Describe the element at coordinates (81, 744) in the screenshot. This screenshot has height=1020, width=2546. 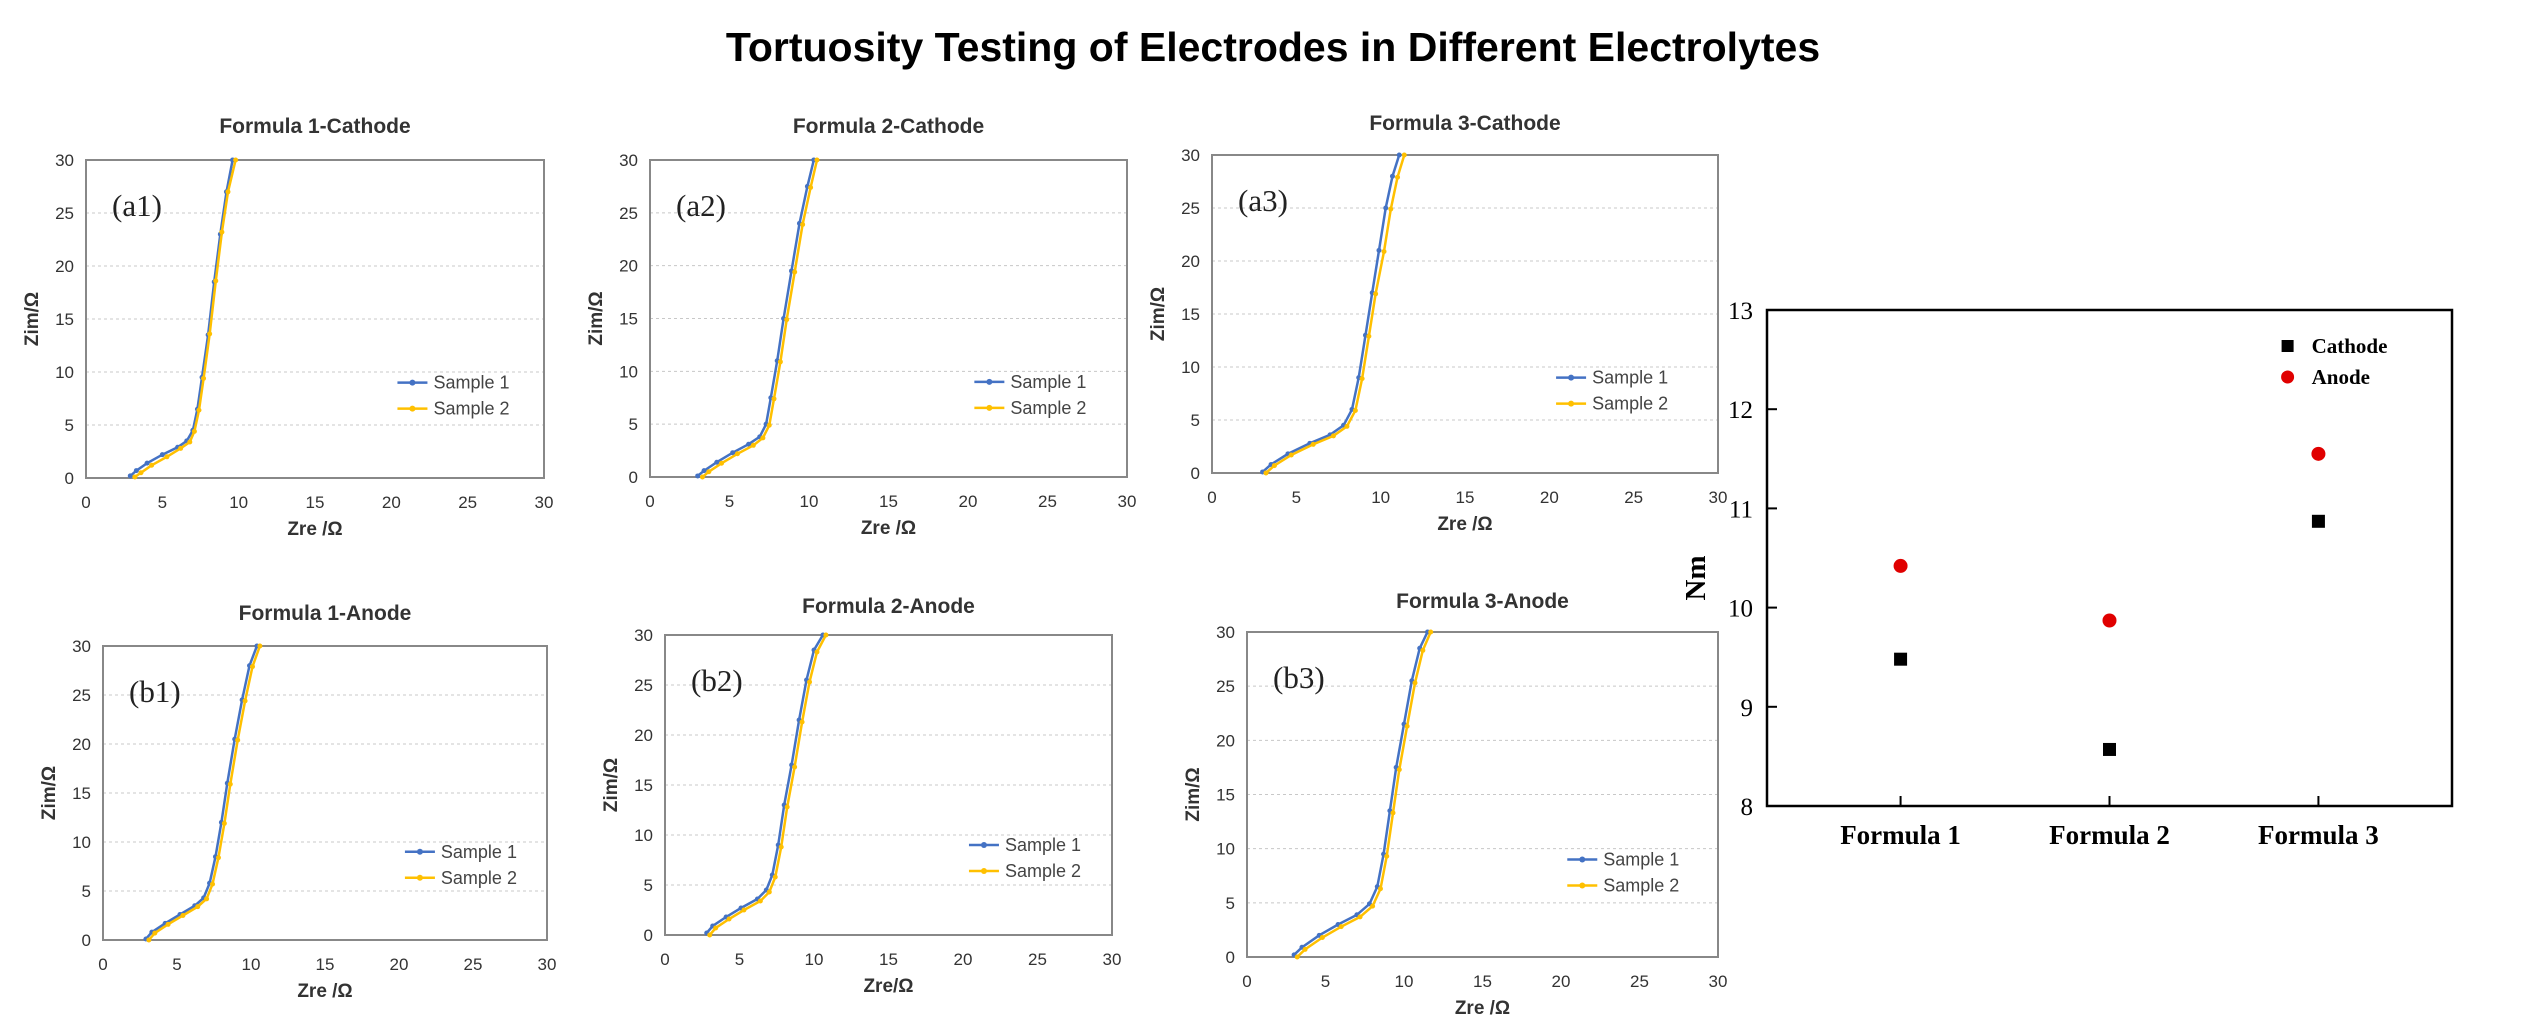
I see `y-tick-label: 20` at that location.